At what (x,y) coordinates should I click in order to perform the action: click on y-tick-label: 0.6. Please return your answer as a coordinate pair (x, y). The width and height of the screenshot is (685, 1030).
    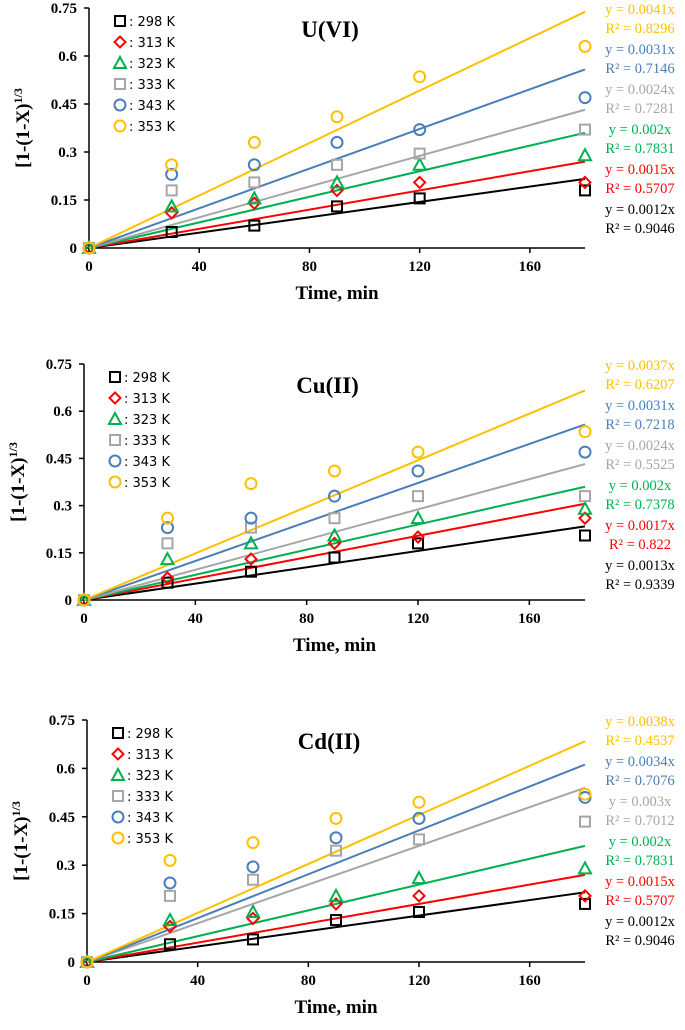
    Looking at the image, I should click on (62, 412).